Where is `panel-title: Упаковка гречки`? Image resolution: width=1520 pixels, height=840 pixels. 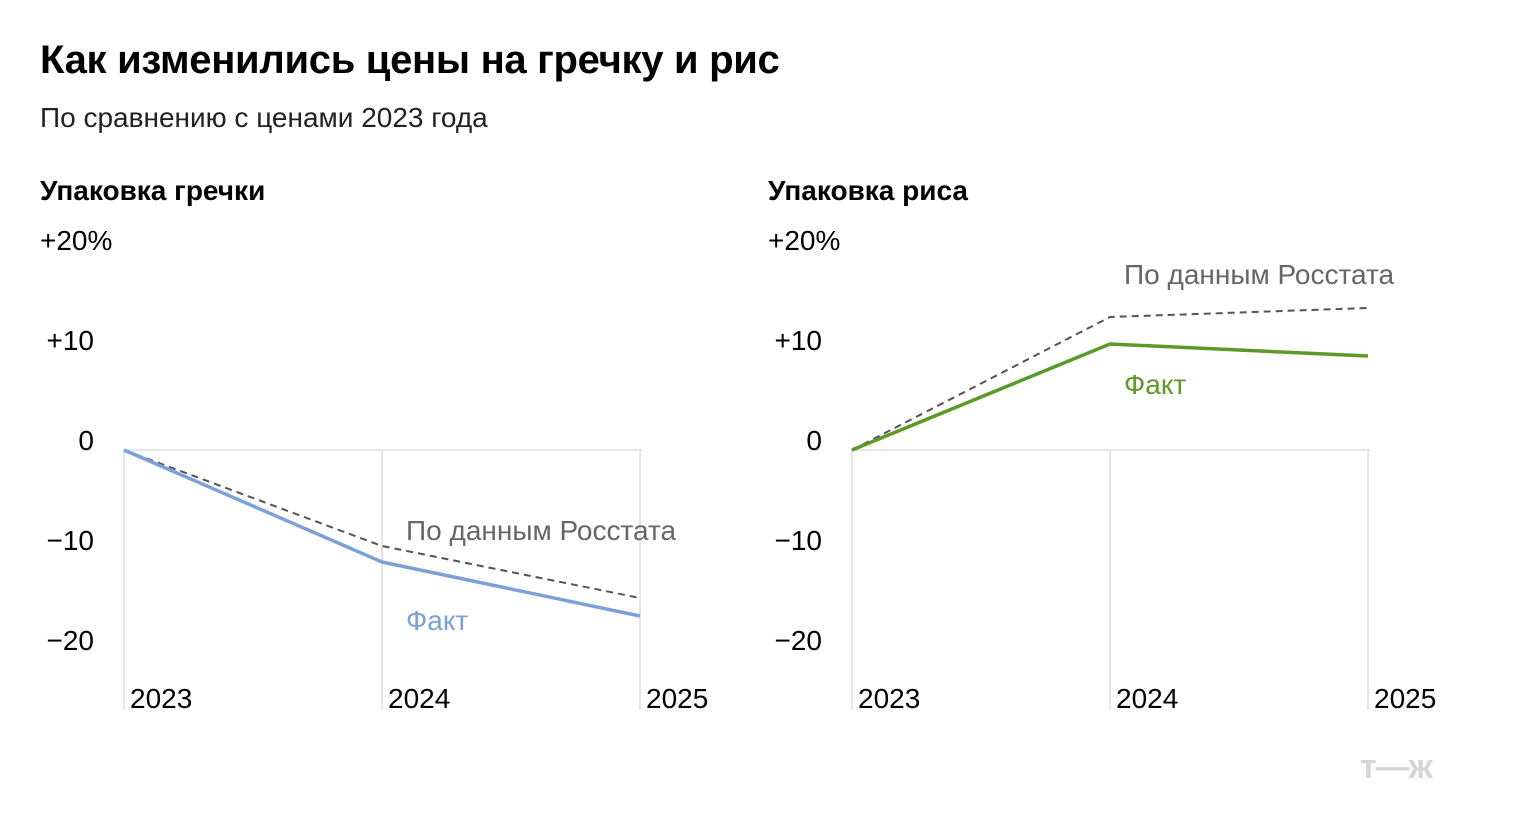
panel-title: Упаковка гречки is located at coordinates (152, 190).